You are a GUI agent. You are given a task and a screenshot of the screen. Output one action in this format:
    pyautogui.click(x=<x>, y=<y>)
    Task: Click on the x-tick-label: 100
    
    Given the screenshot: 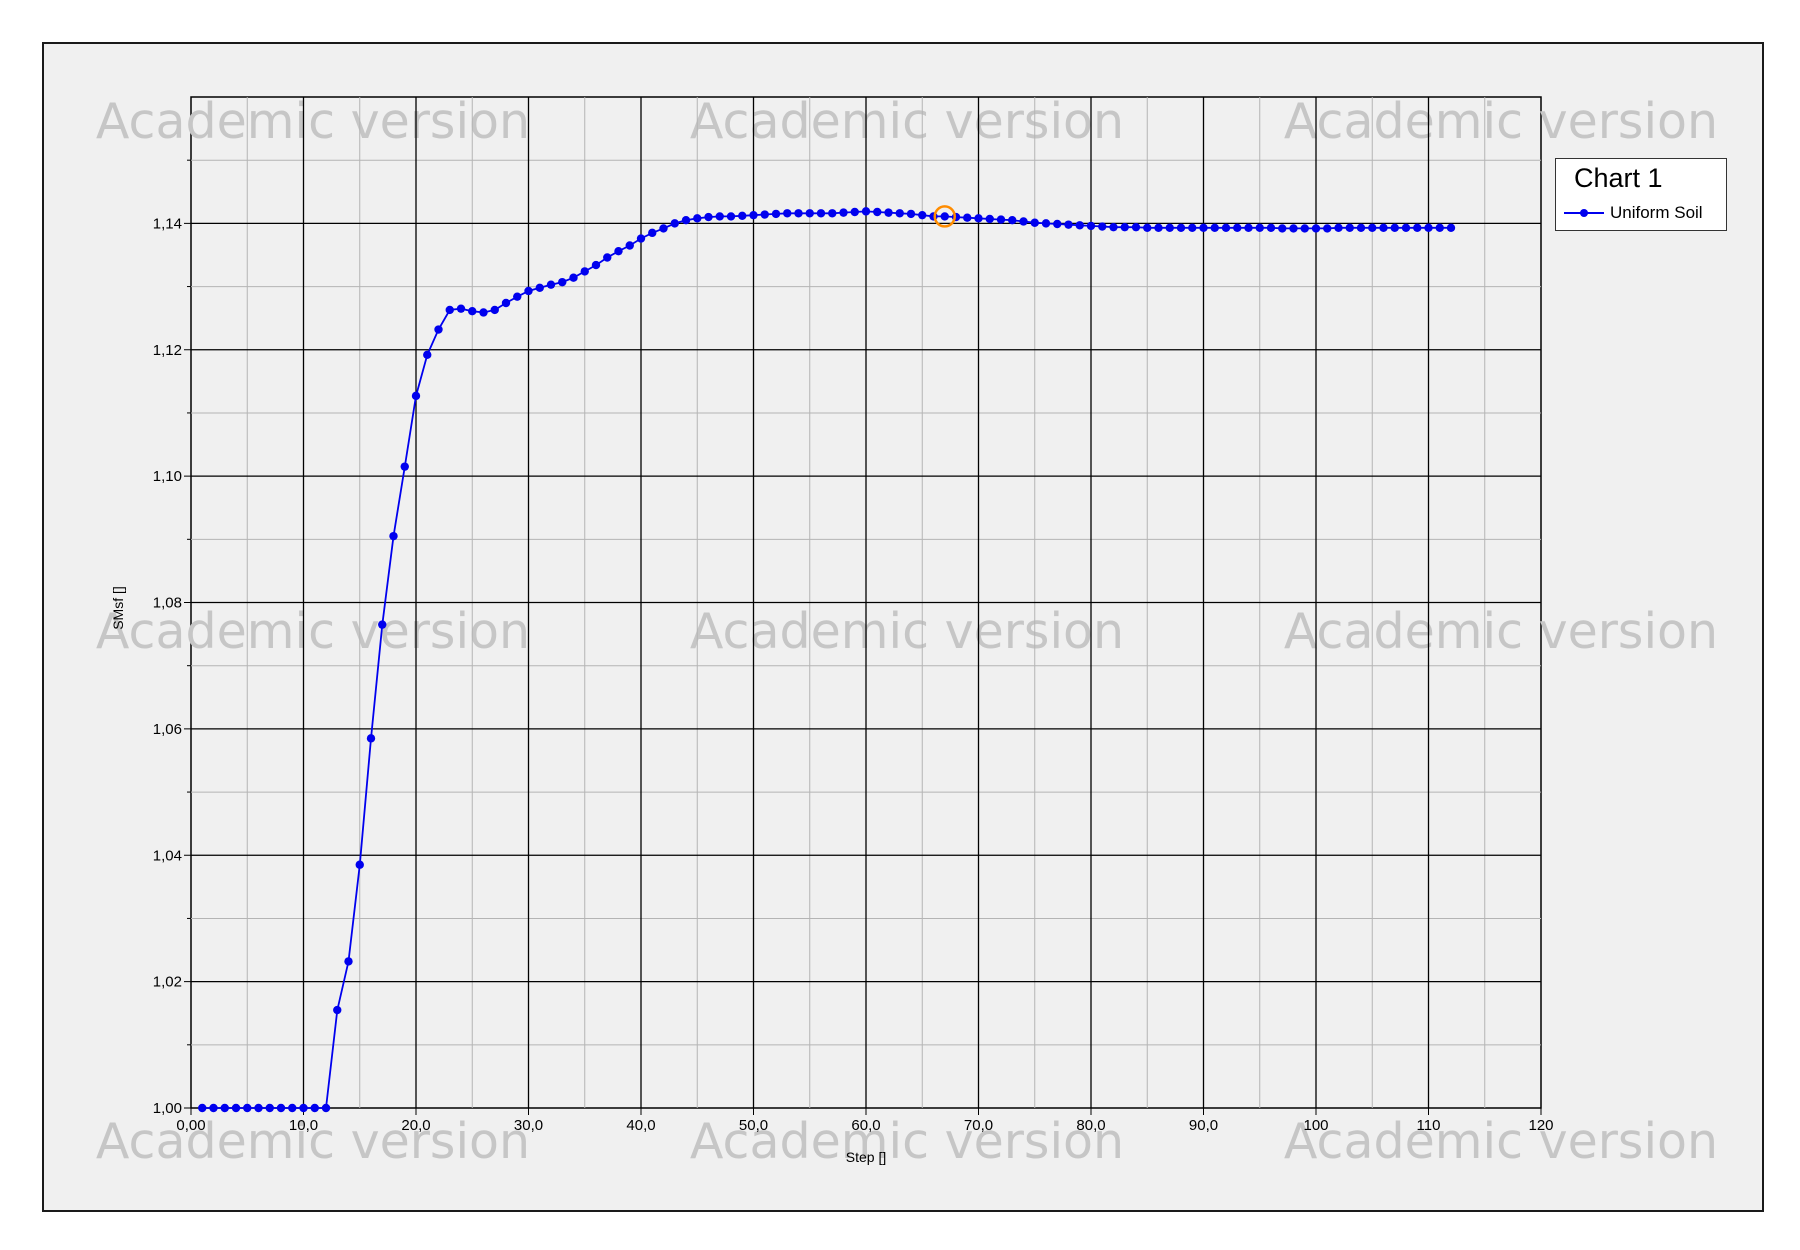 What is the action you would take?
    pyautogui.click(x=1315, y=1125)
    